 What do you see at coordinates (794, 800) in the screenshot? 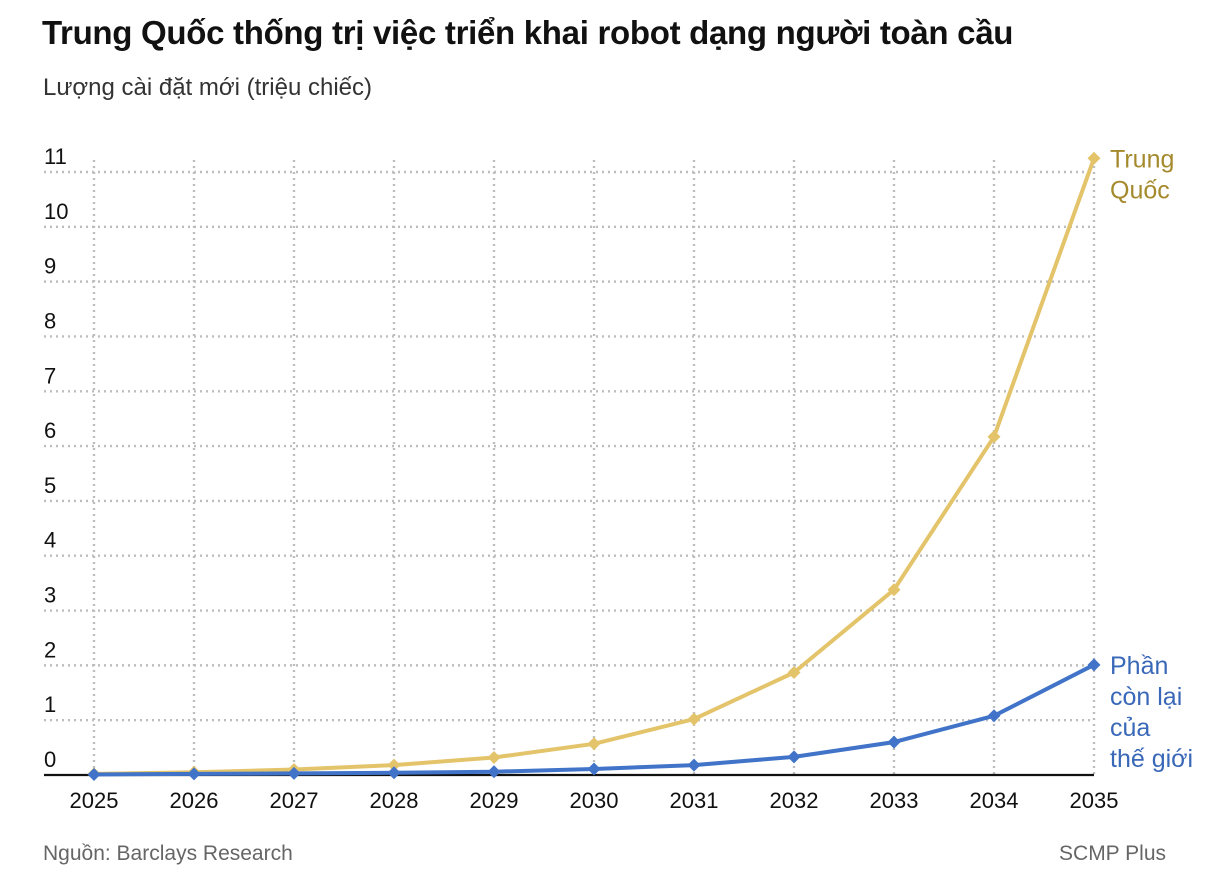
I see `x-tick-label: 2032` at bounding box center [794, 800].